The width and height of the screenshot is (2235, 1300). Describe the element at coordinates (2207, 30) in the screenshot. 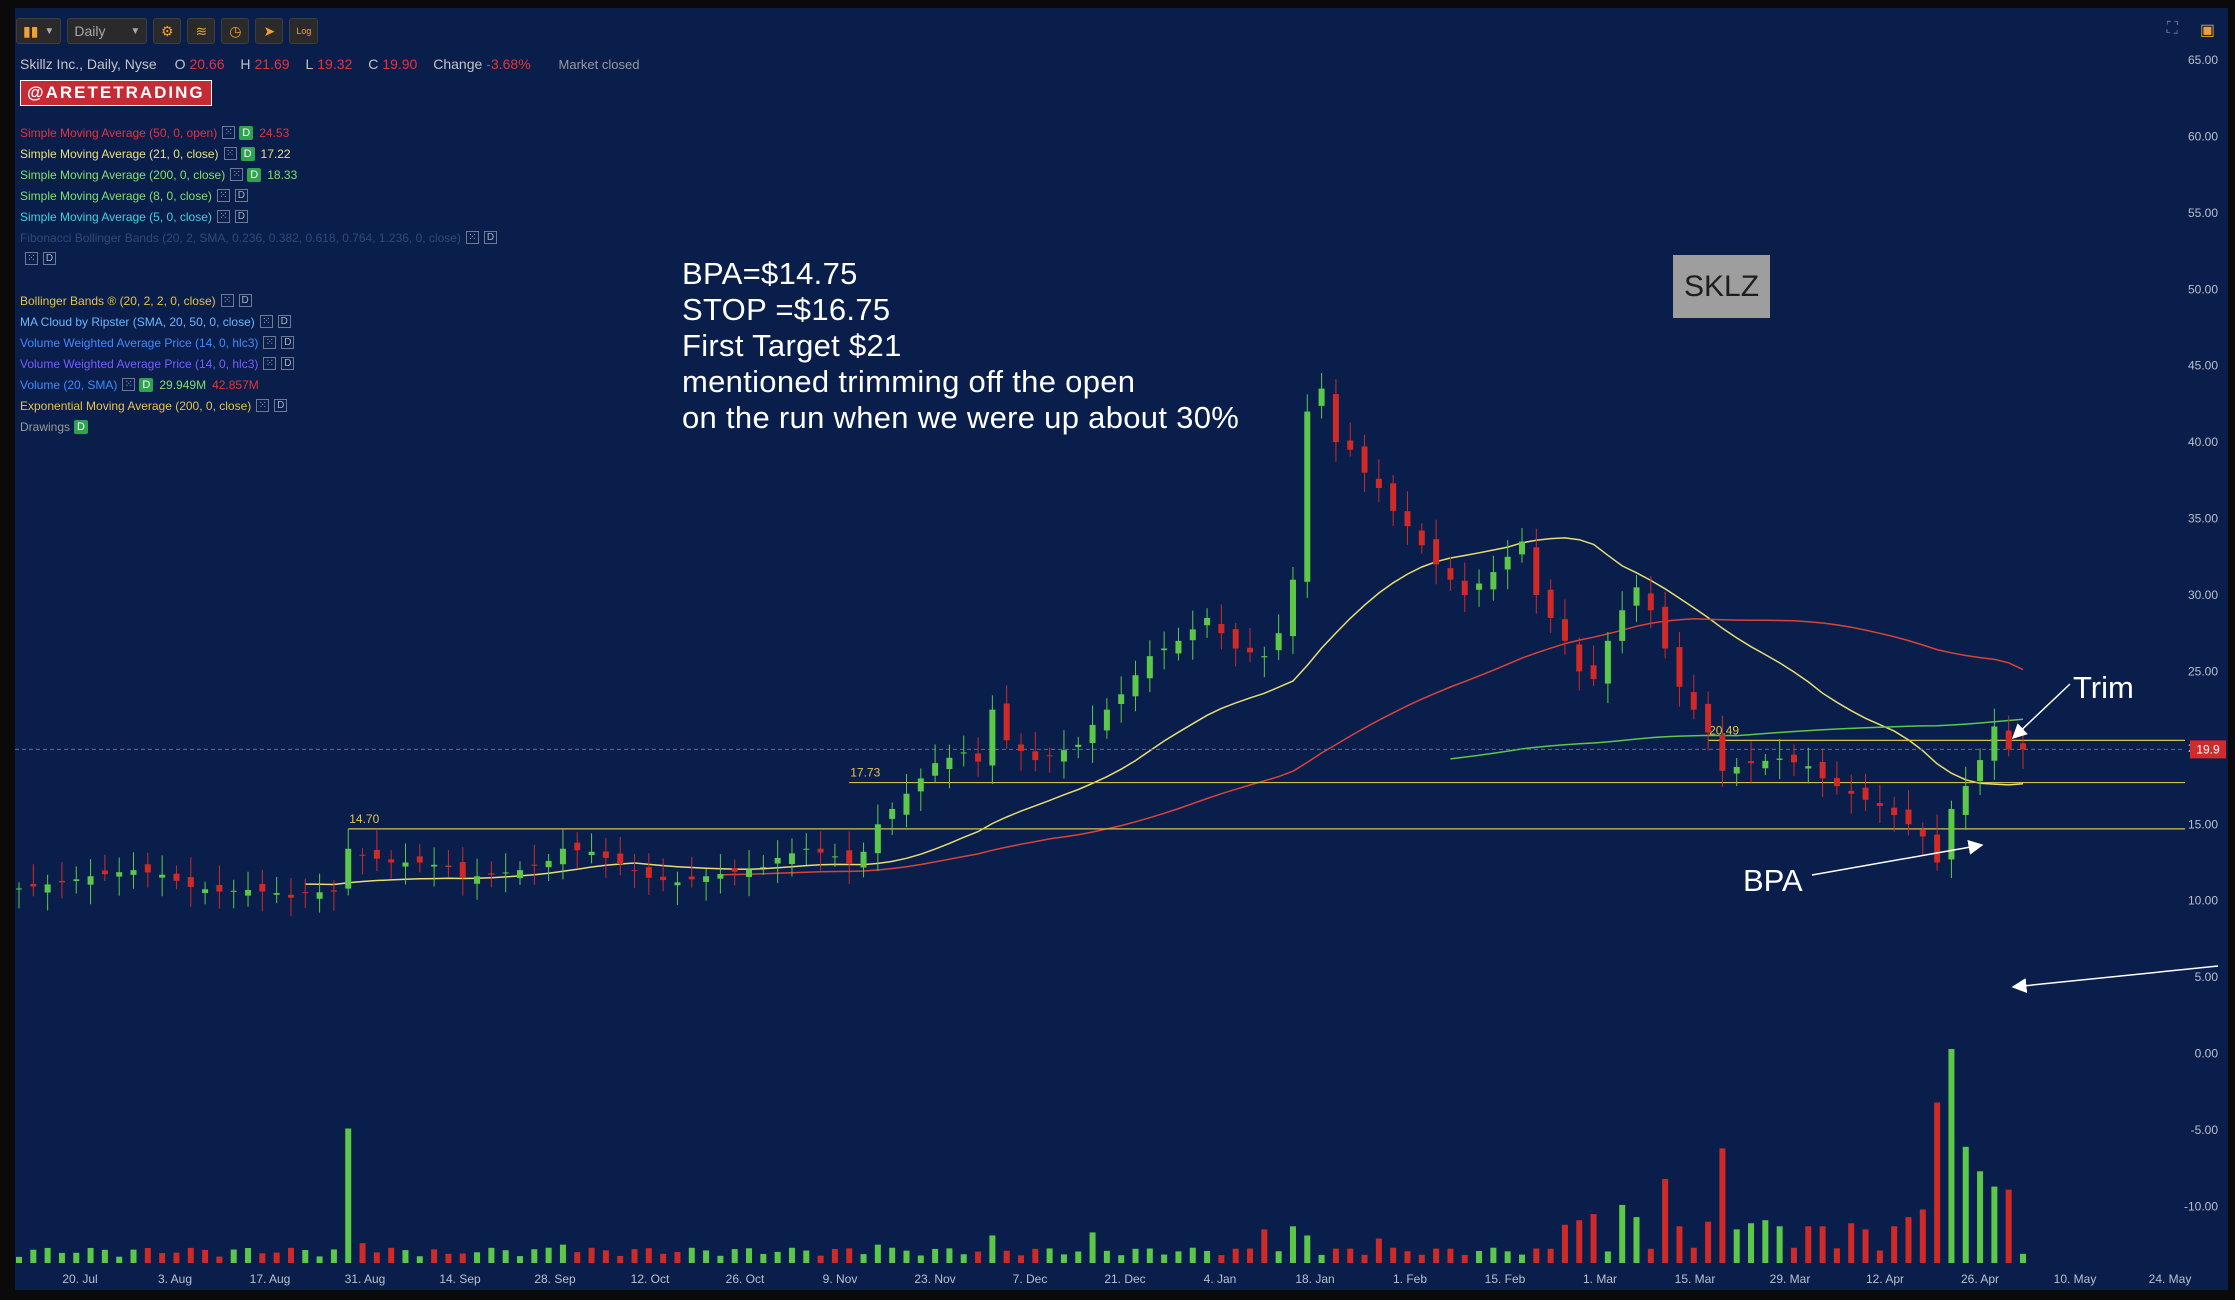

I see `camera-icon: ▣` at that location.